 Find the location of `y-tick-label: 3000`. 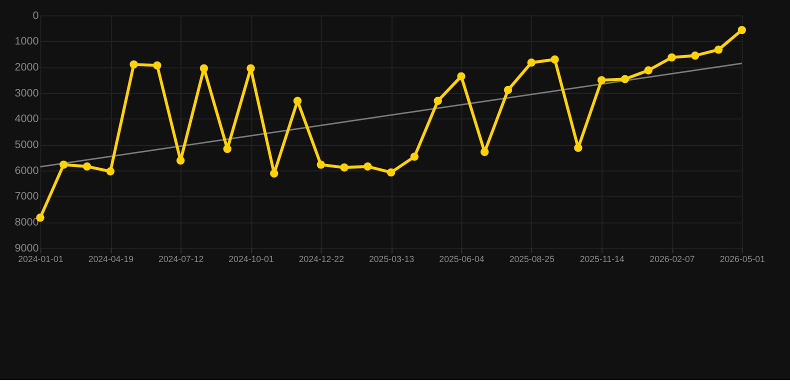

y-tick-label: 3000 is located at coordinates (26, 93).